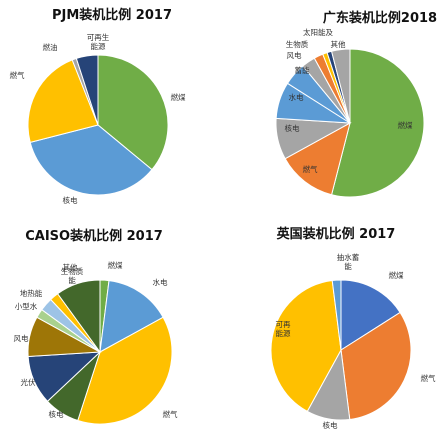  What do you see at coordinates (318, 32) in the screenshot?
I see `slice-label: 太阳能及` at bounding box center [318, 32].